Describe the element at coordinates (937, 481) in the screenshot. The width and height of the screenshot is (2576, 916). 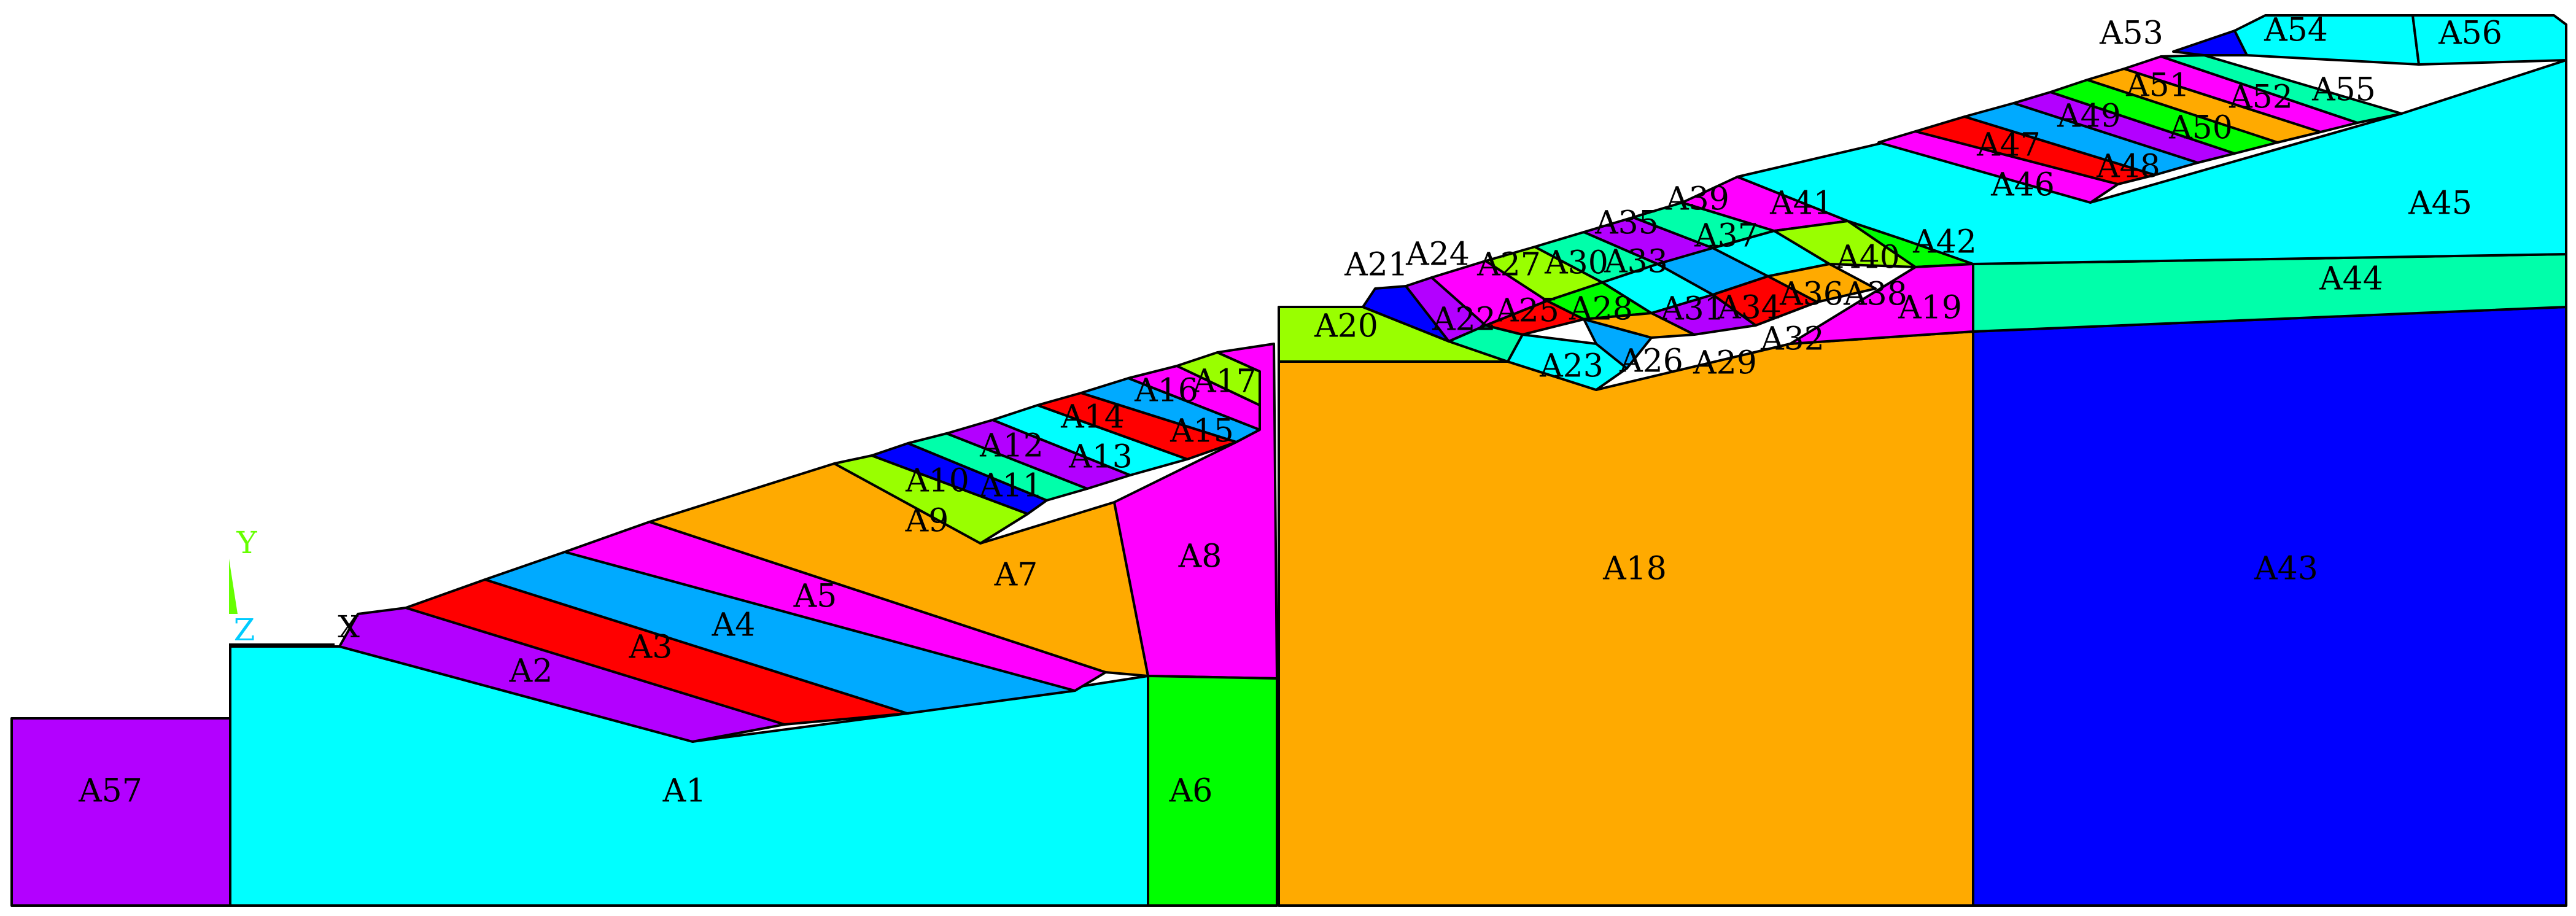
I see `label-A10: A10` at that location.